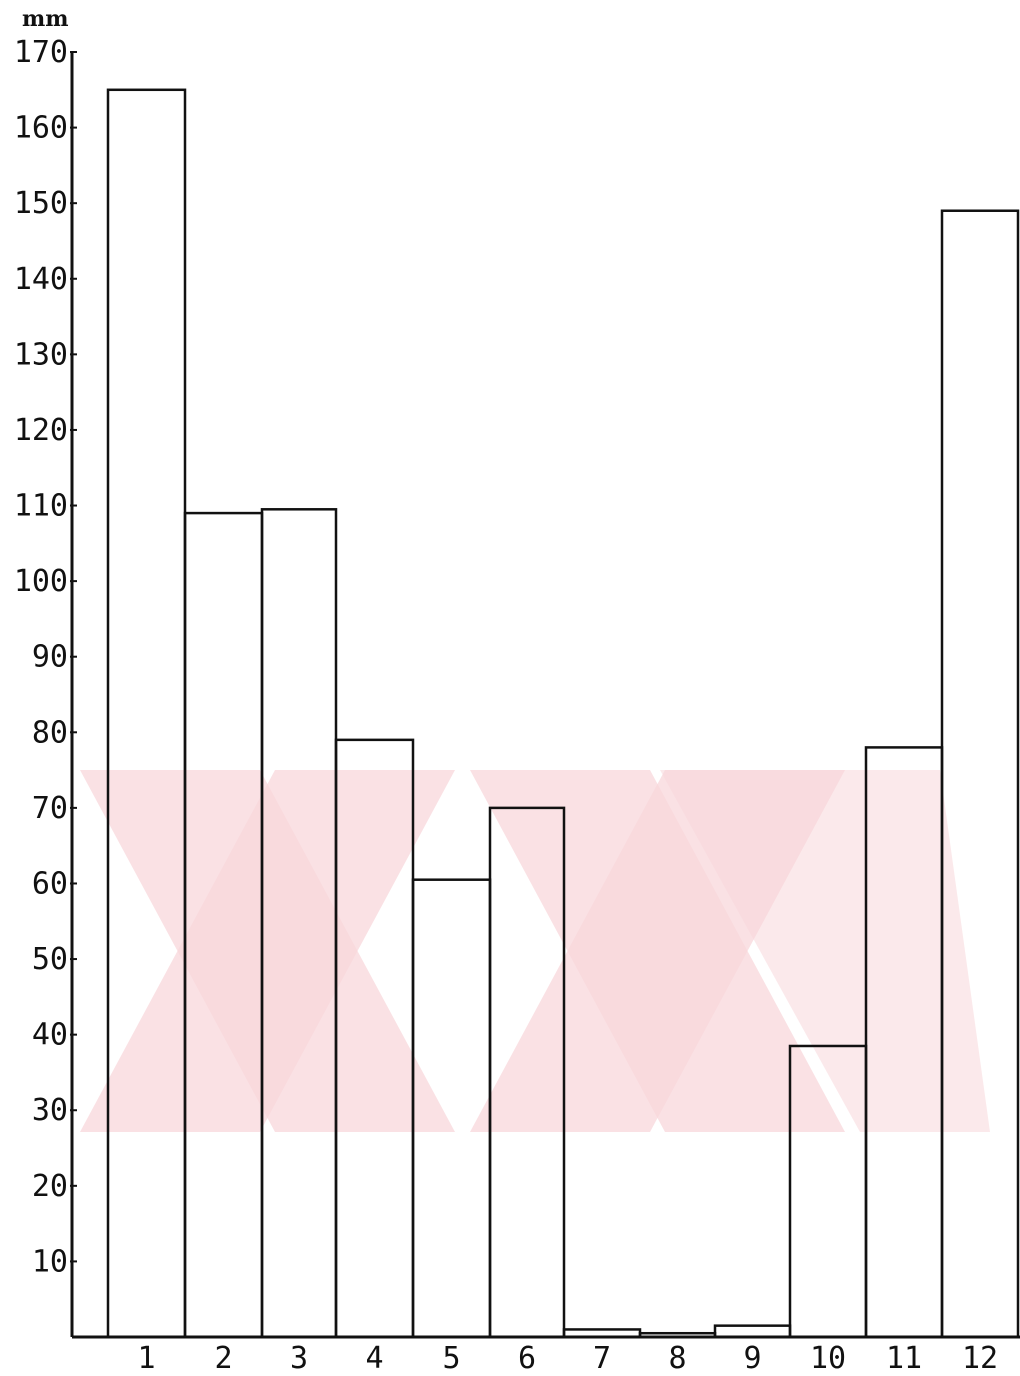 Image resolution: width=1020 pixels, height=1376 pixels. What do you see at coordinates (41, 581) in the screenshot?
I see `y-tick-label: 100` at bounding box center [41, 581].